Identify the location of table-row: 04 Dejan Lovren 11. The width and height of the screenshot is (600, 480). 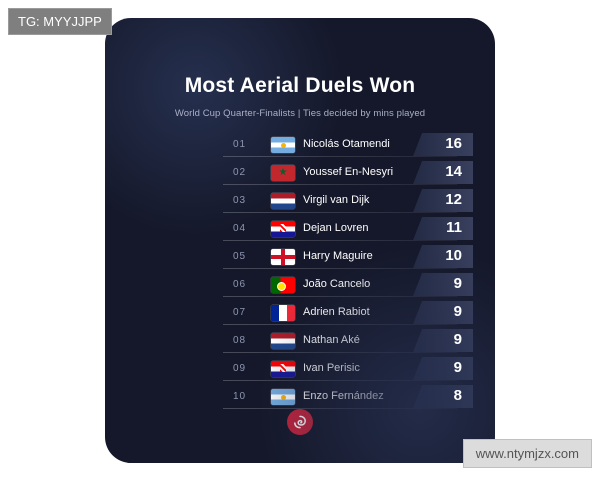
(300, 229).